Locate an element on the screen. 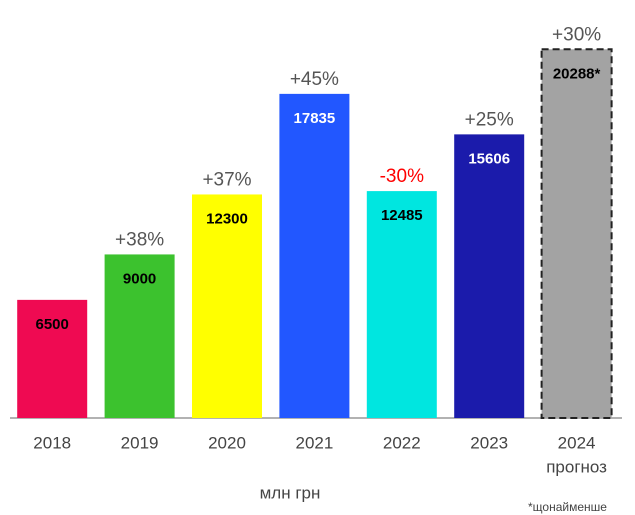  change-label: +25% is located at coordinates (489, 119).